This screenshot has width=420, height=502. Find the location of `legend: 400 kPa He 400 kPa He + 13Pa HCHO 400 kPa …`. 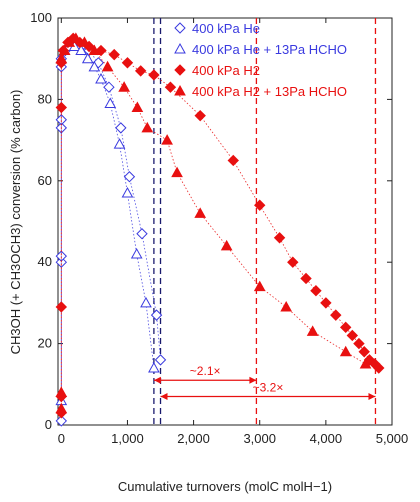

legend: 400 kPa He 400 kPa He + 13Pa HCHO 400 kPa … is located at coordinates (260, 60).